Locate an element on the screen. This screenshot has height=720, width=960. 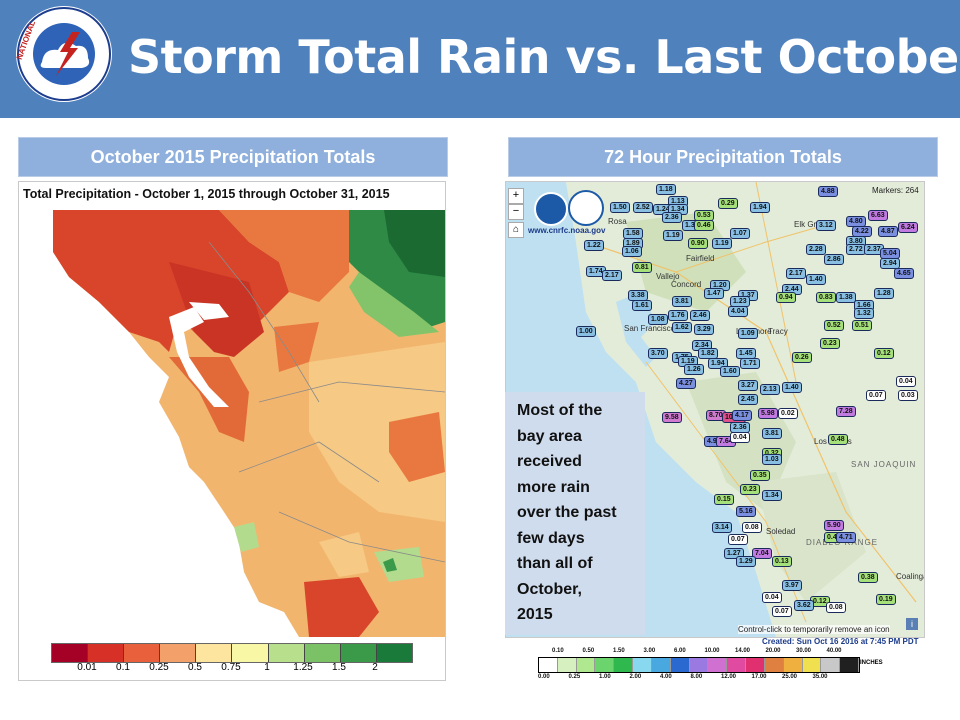
home-button: ⌂ is located at coordinates (516, 230).